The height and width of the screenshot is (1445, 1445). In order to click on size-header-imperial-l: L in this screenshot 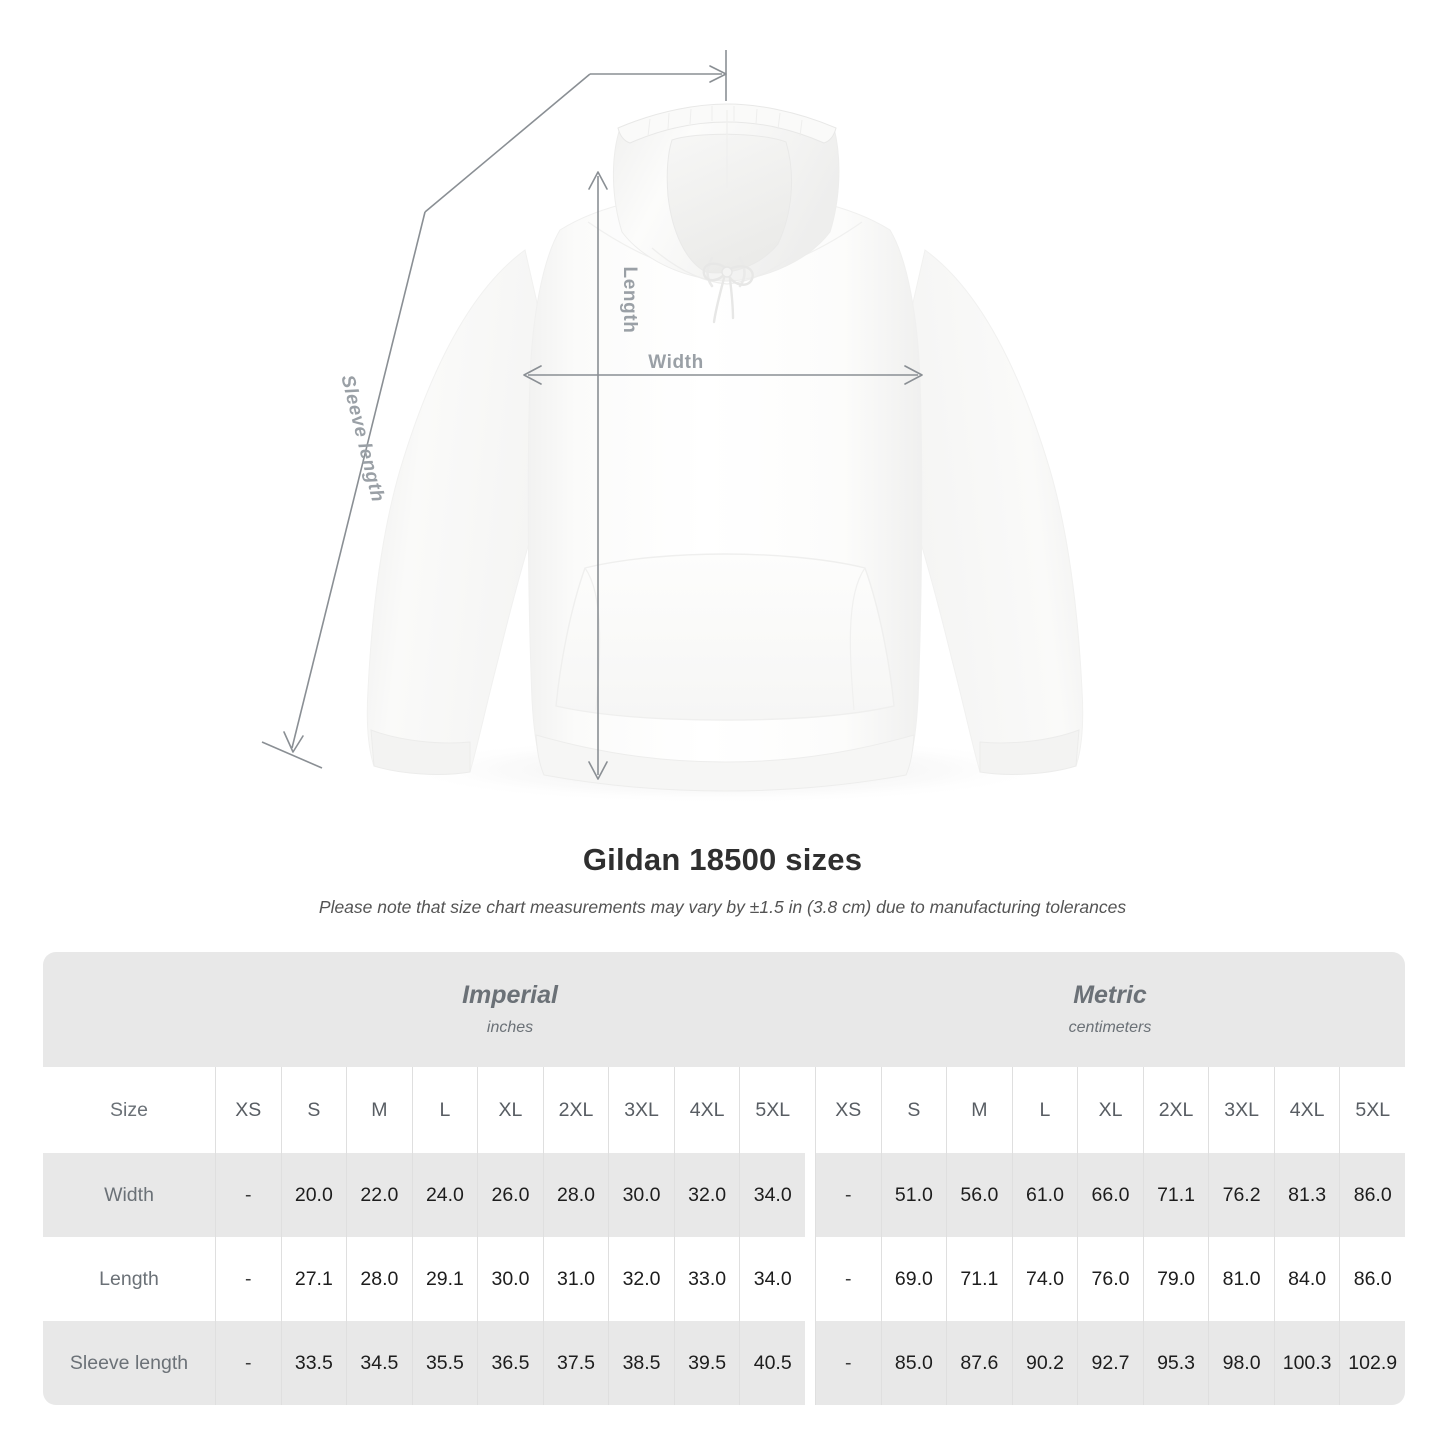, I will do `click(444, 1110)`.